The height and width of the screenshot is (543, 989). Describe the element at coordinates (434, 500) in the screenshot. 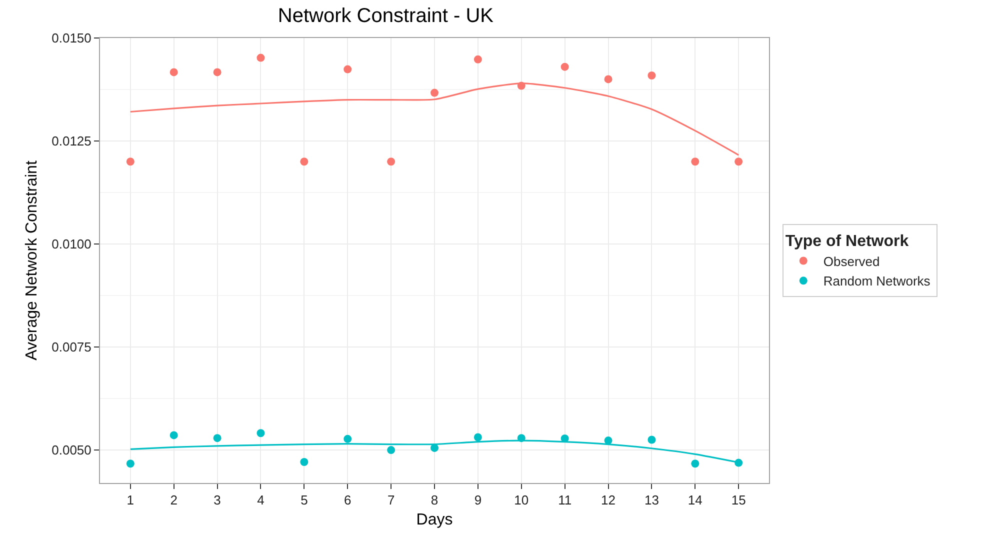

I see `x-tick-label: 8` at that location.